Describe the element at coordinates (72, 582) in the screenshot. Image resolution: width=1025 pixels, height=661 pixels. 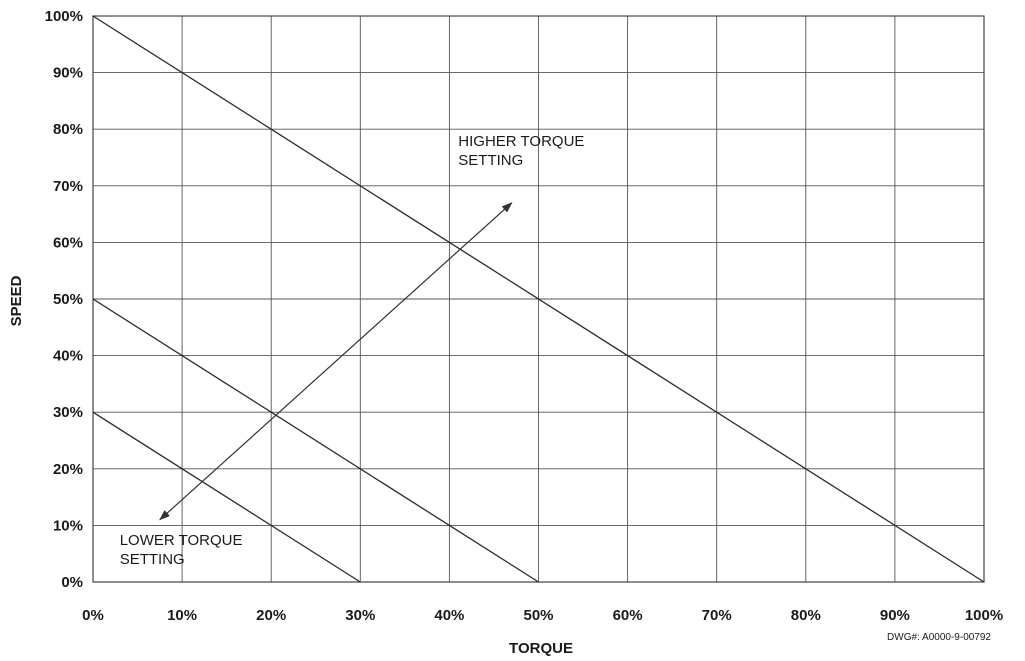
I see `y-tick-label: 0%` at that location.